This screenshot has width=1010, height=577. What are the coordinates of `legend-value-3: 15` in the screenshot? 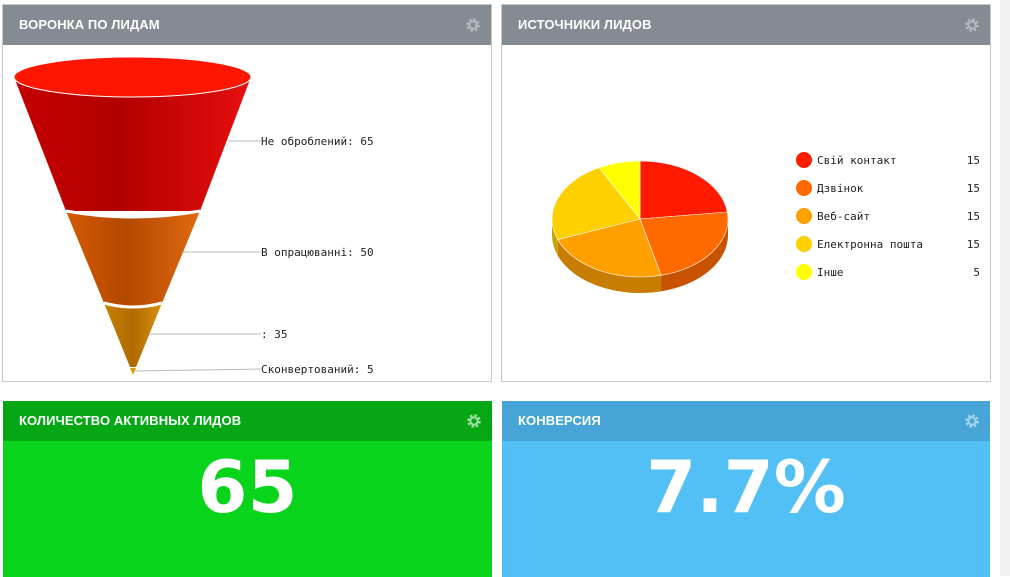 It's located at (973, 216).